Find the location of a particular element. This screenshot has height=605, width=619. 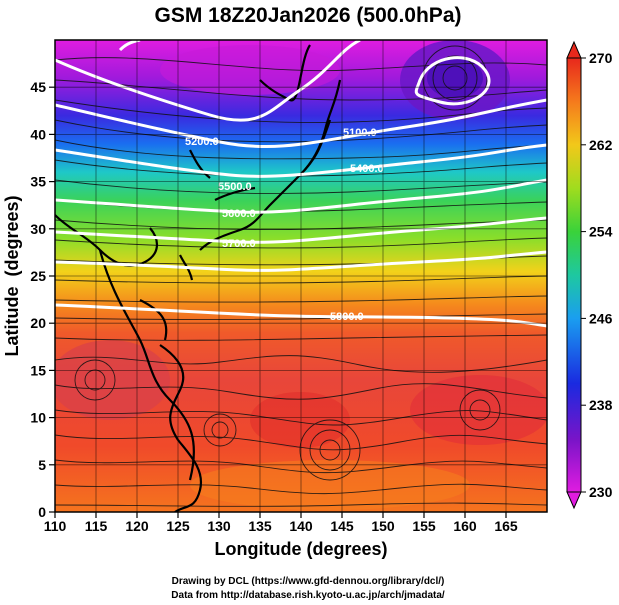

y-tick-label: 40 is located at coordinates (38, 134).